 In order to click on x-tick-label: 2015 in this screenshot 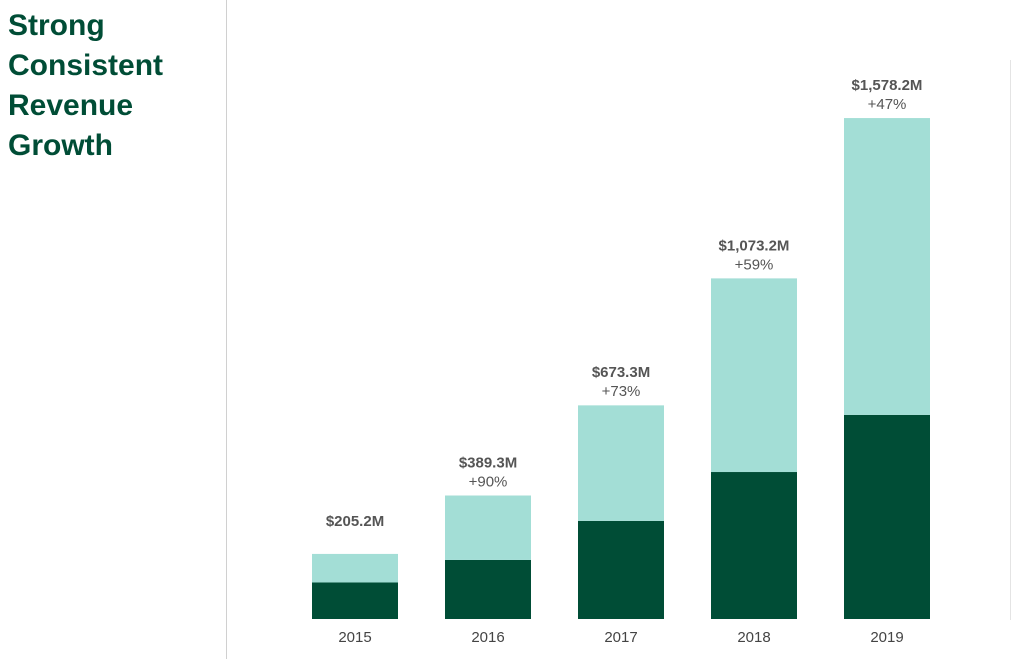, I will do `click(354, 637)`.